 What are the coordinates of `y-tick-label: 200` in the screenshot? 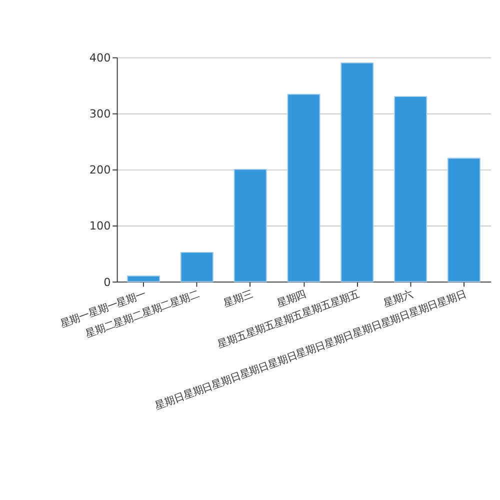 It's located at (100, 170).